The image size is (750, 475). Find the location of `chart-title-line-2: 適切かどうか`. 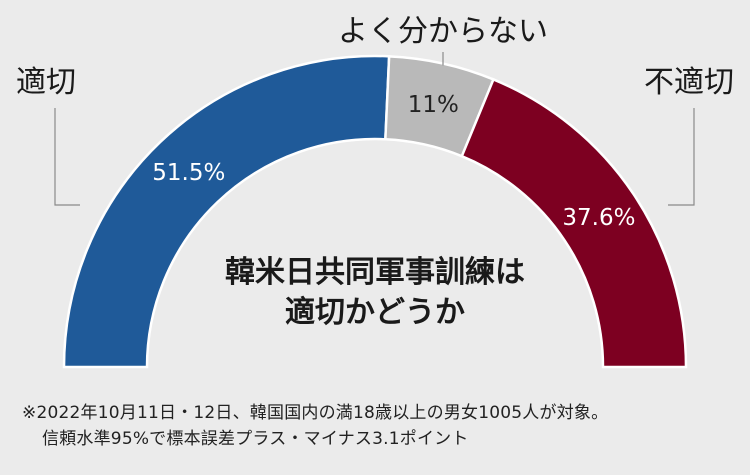

chart-title-line-2: 適切かどうか is located at coordinates (375, 312).